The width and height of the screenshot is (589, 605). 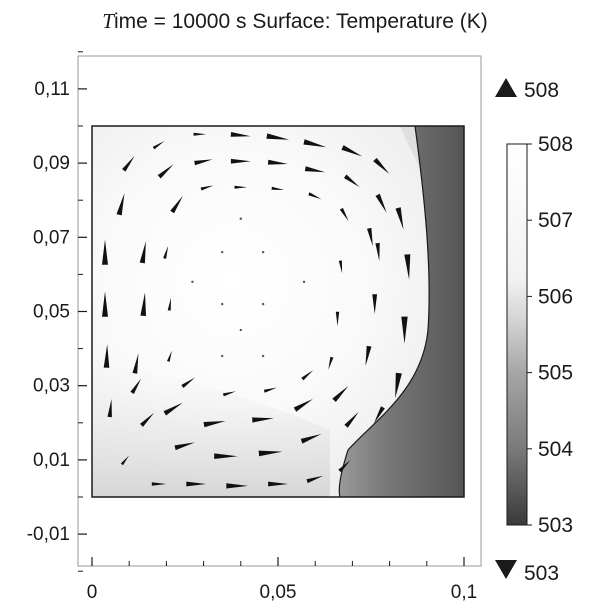 I want to click on colorbar-gradient, so click(x=517, y=334).